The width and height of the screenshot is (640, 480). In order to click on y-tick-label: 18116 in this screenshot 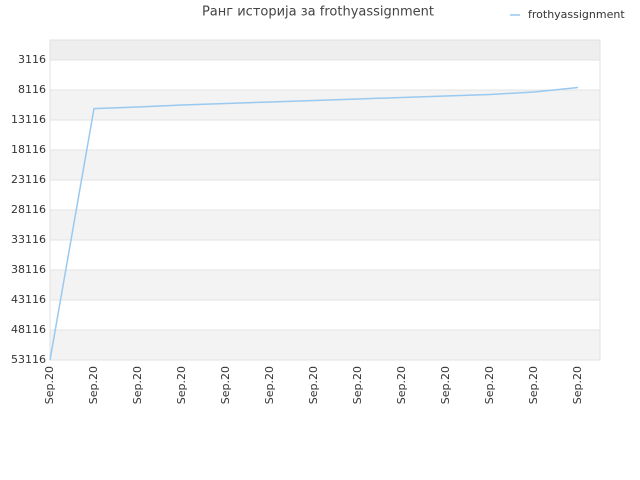, I will do `click(28, 149)`.